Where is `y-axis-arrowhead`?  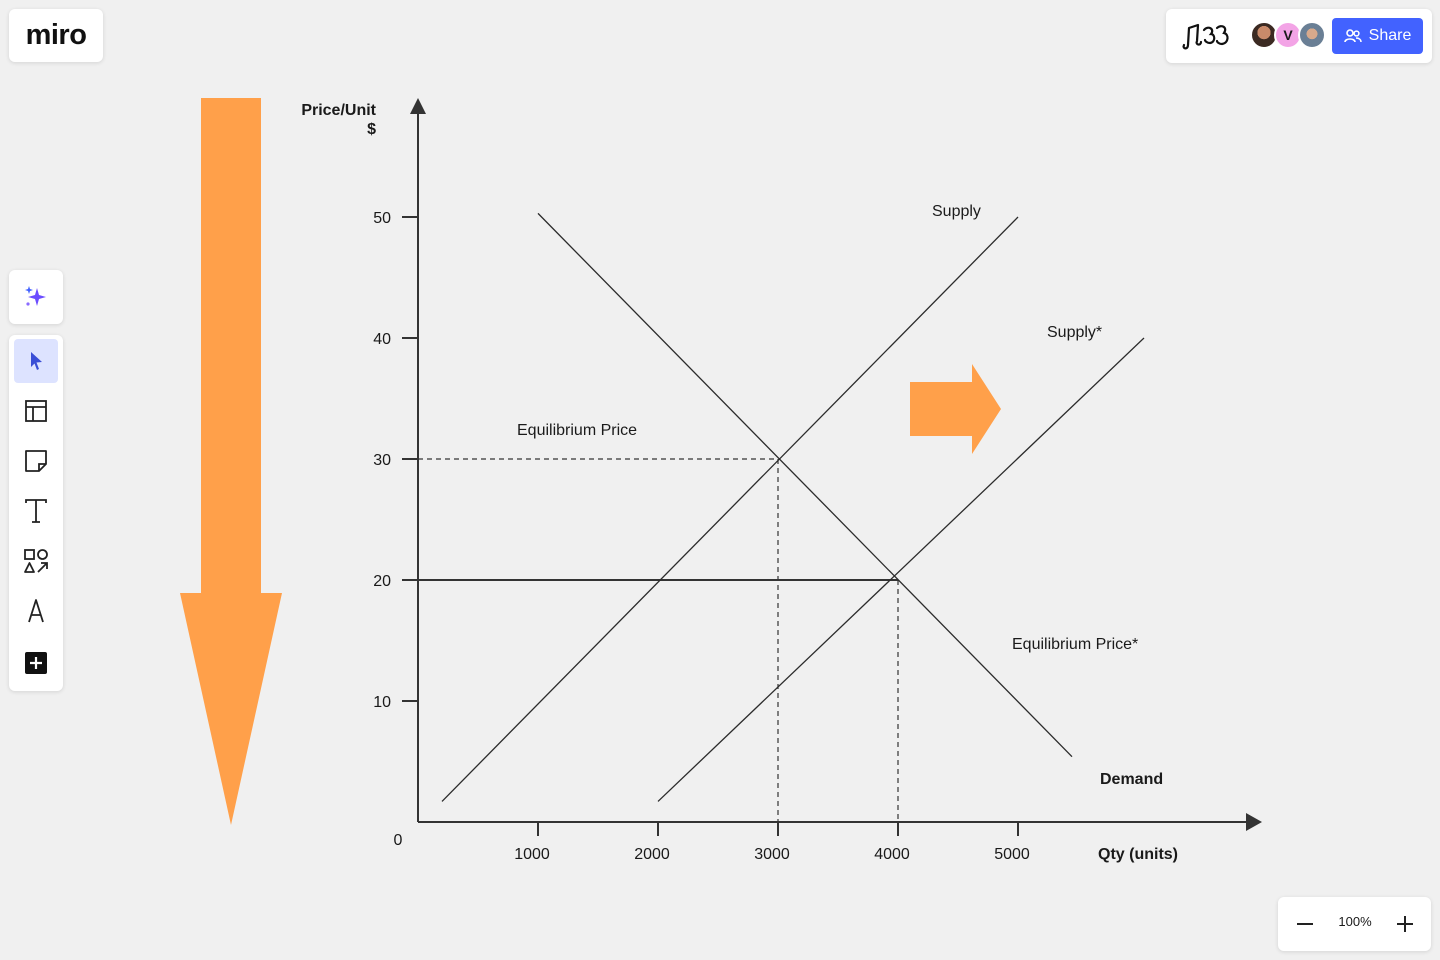
y-axis-arrowhead is located at coordinates (418, 106).